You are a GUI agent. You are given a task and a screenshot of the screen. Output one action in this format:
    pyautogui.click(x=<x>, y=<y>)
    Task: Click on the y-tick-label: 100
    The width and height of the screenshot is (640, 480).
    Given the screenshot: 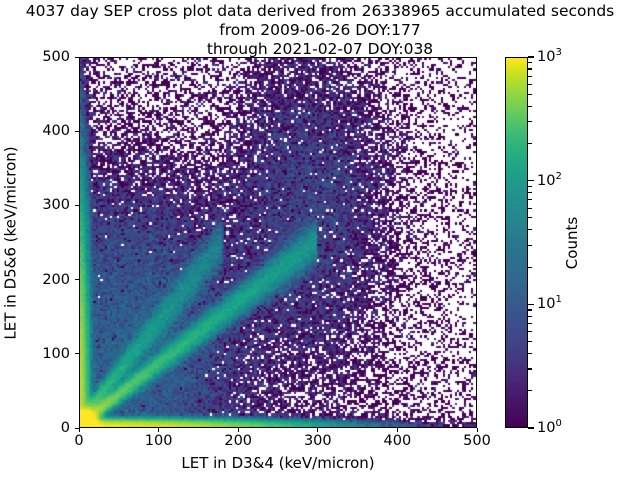 What is the action you would take?
    pyautogui.click(x=56, y=353)
    